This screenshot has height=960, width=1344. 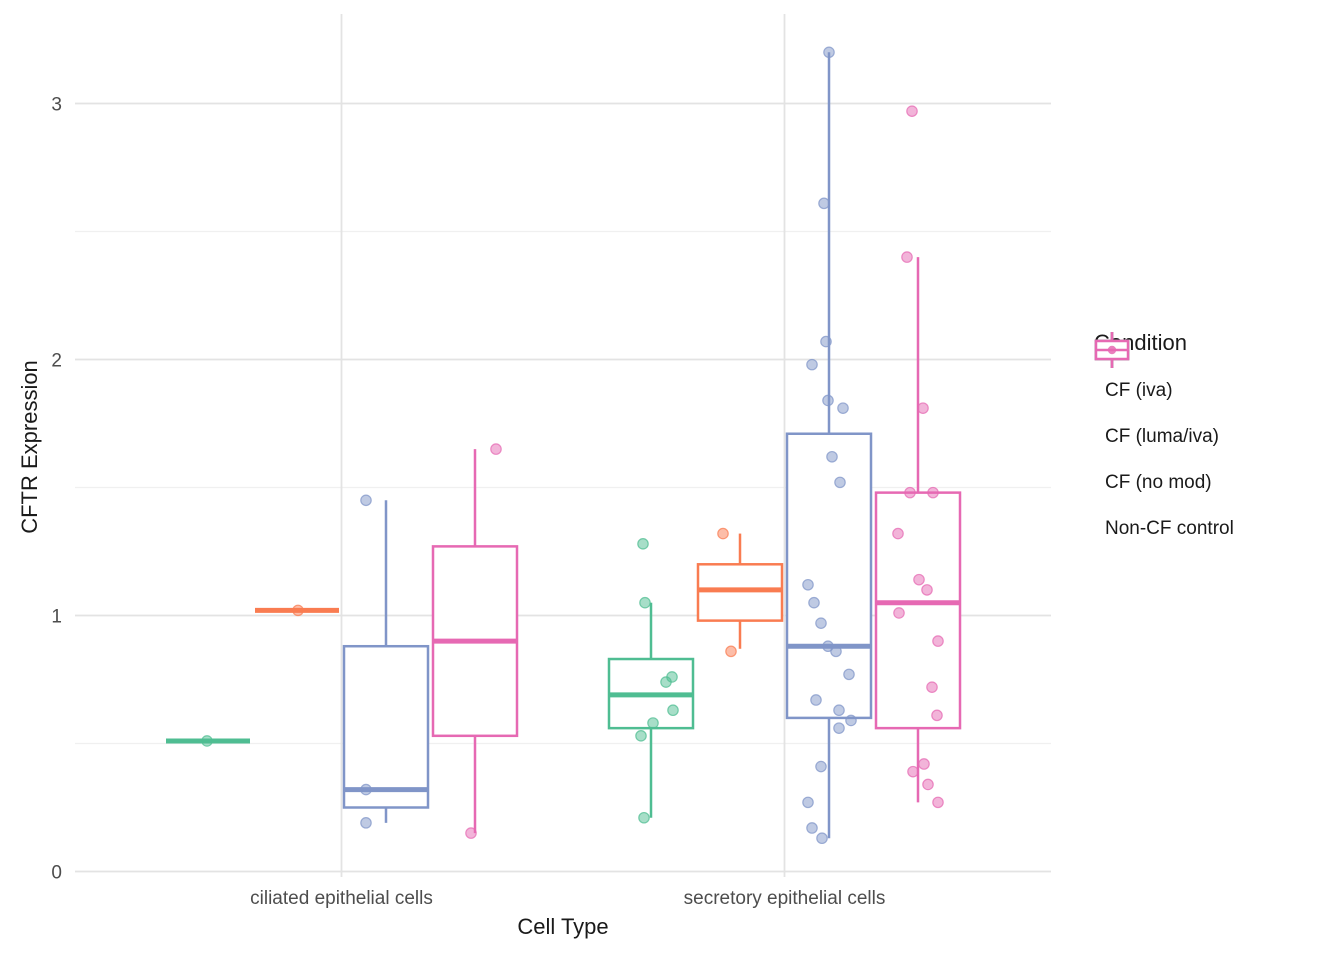 I want to click on legend-item-cf-luma-iva: CF (luma/iva), so click(x=1217, y=396).